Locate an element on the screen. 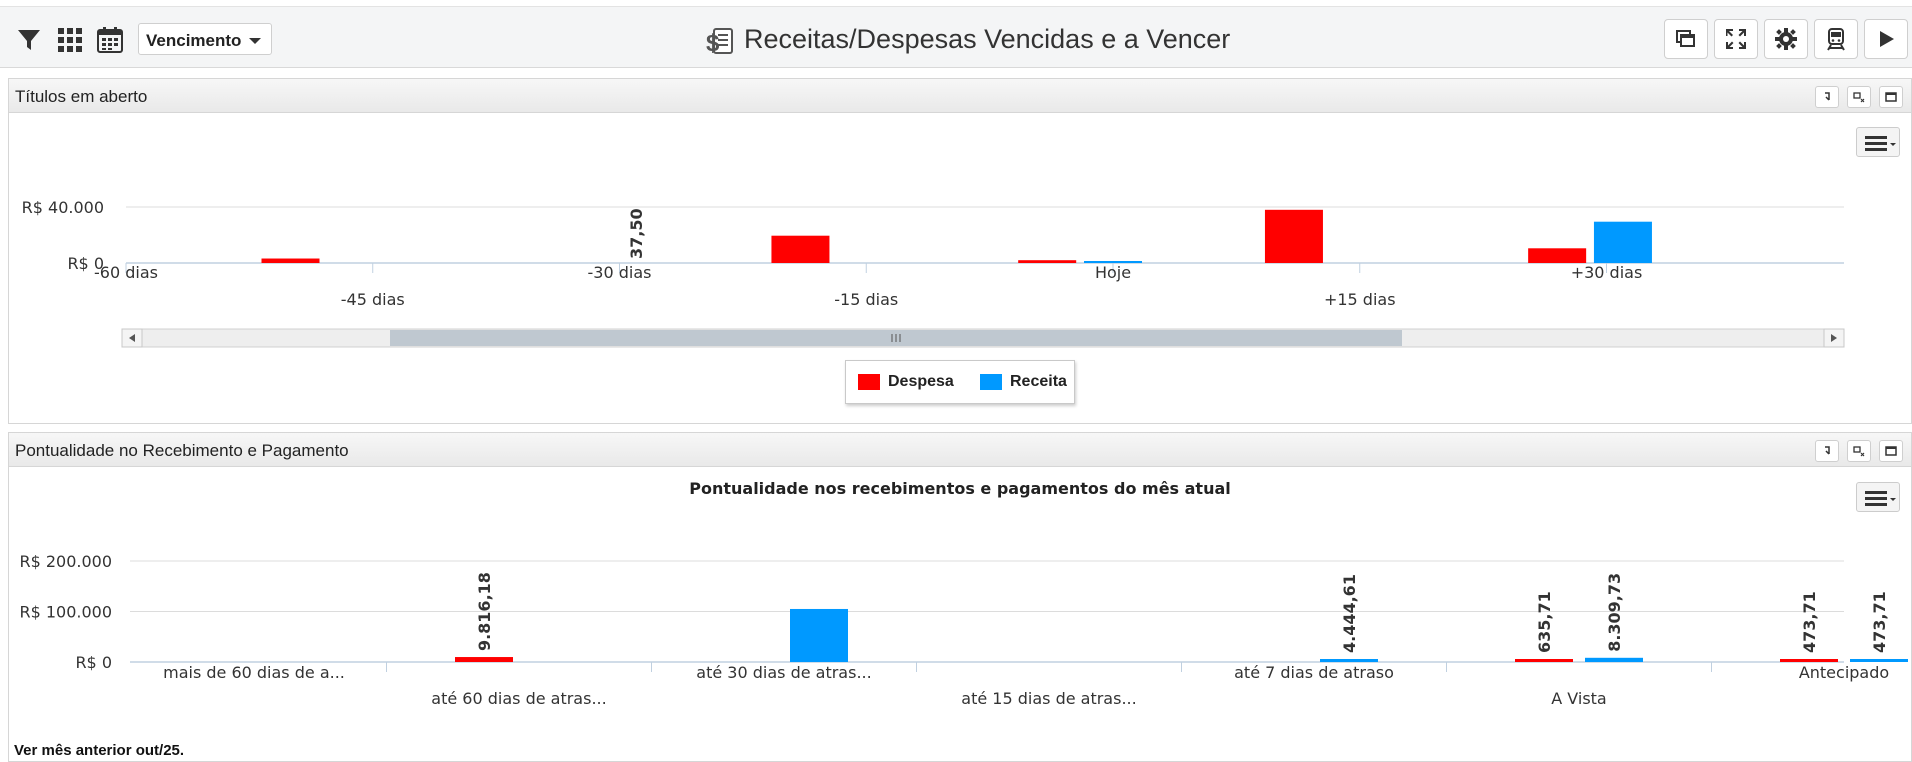 The image size is (1912, 762). chevron-left-icon is located at coordinates (132, 338).